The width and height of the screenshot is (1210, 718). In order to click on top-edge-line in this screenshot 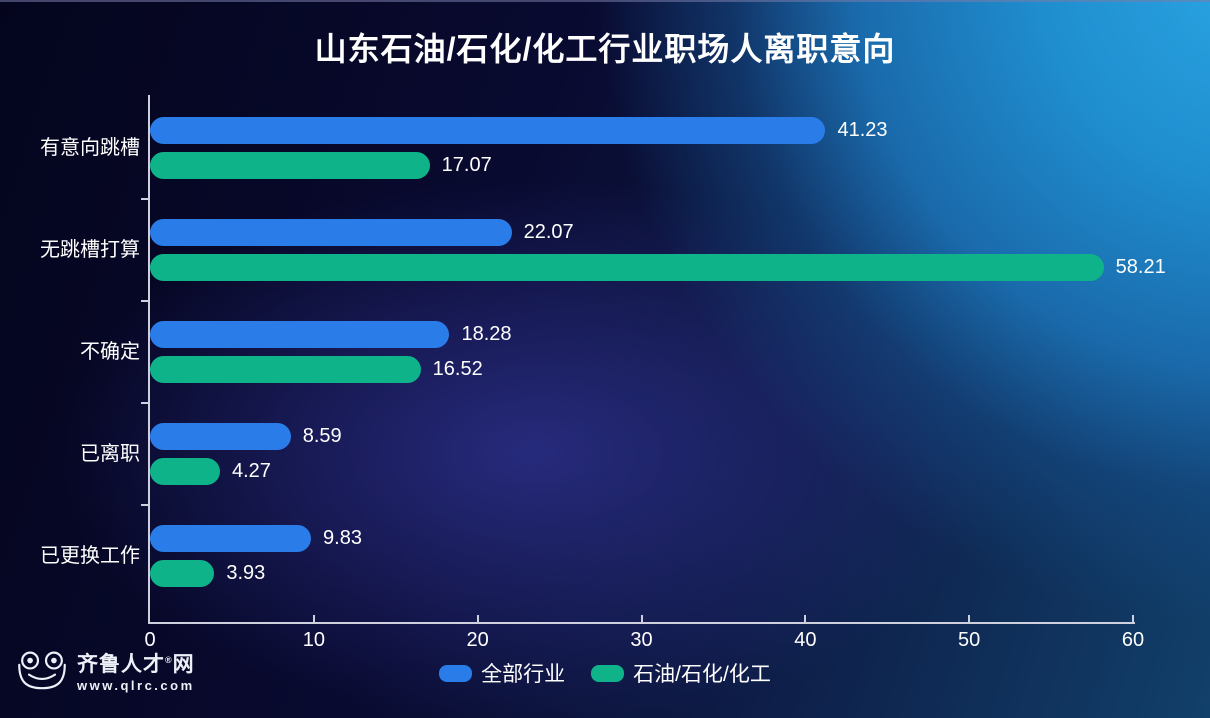, I will do `click(605, 1)`.